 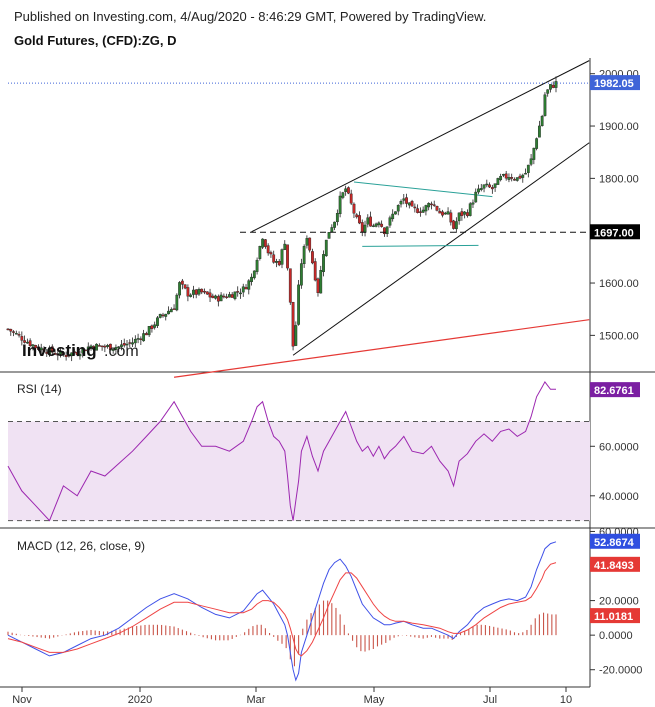 I want to click on x-tick-label: 2020, so click(x=140, y=700).